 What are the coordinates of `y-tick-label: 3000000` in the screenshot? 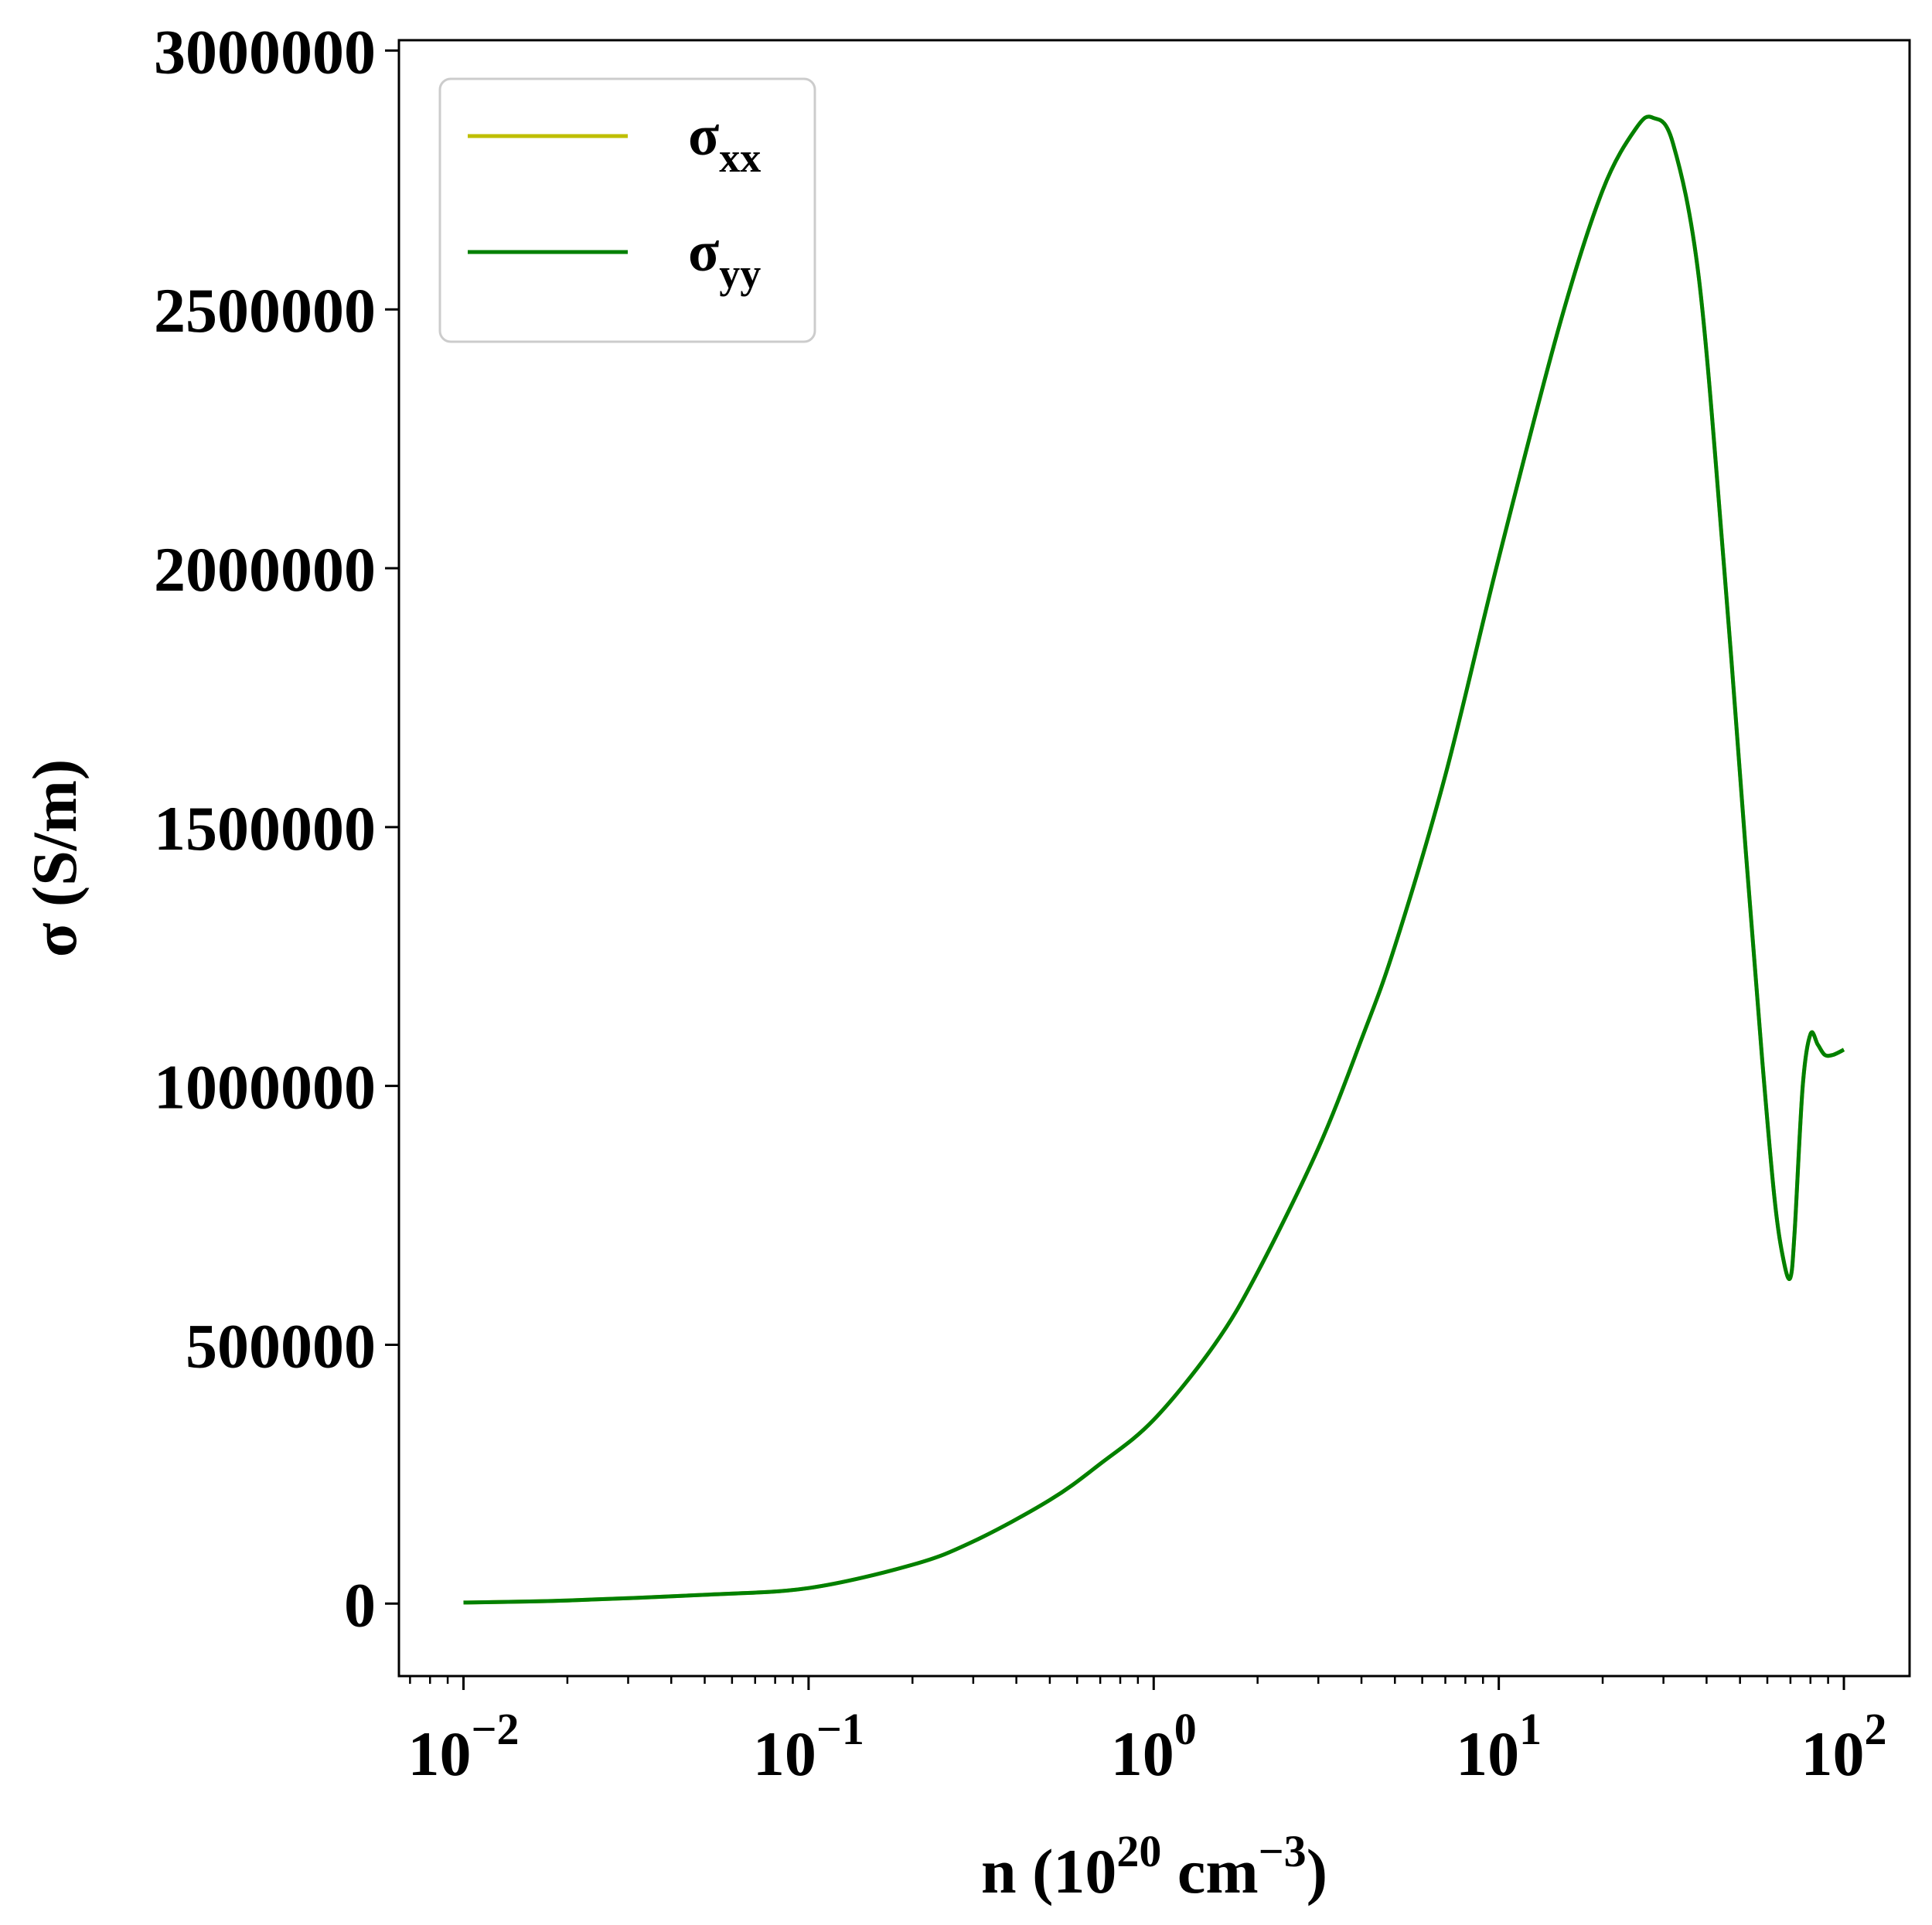 It's located at (265, 51).